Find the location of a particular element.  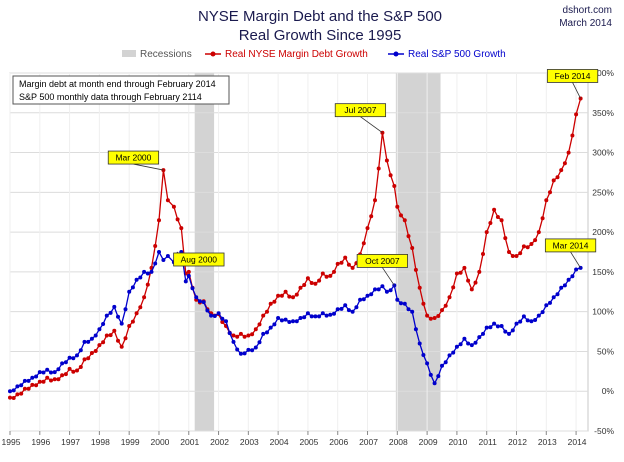

callout-pointer is located at coordinates (575, 260).